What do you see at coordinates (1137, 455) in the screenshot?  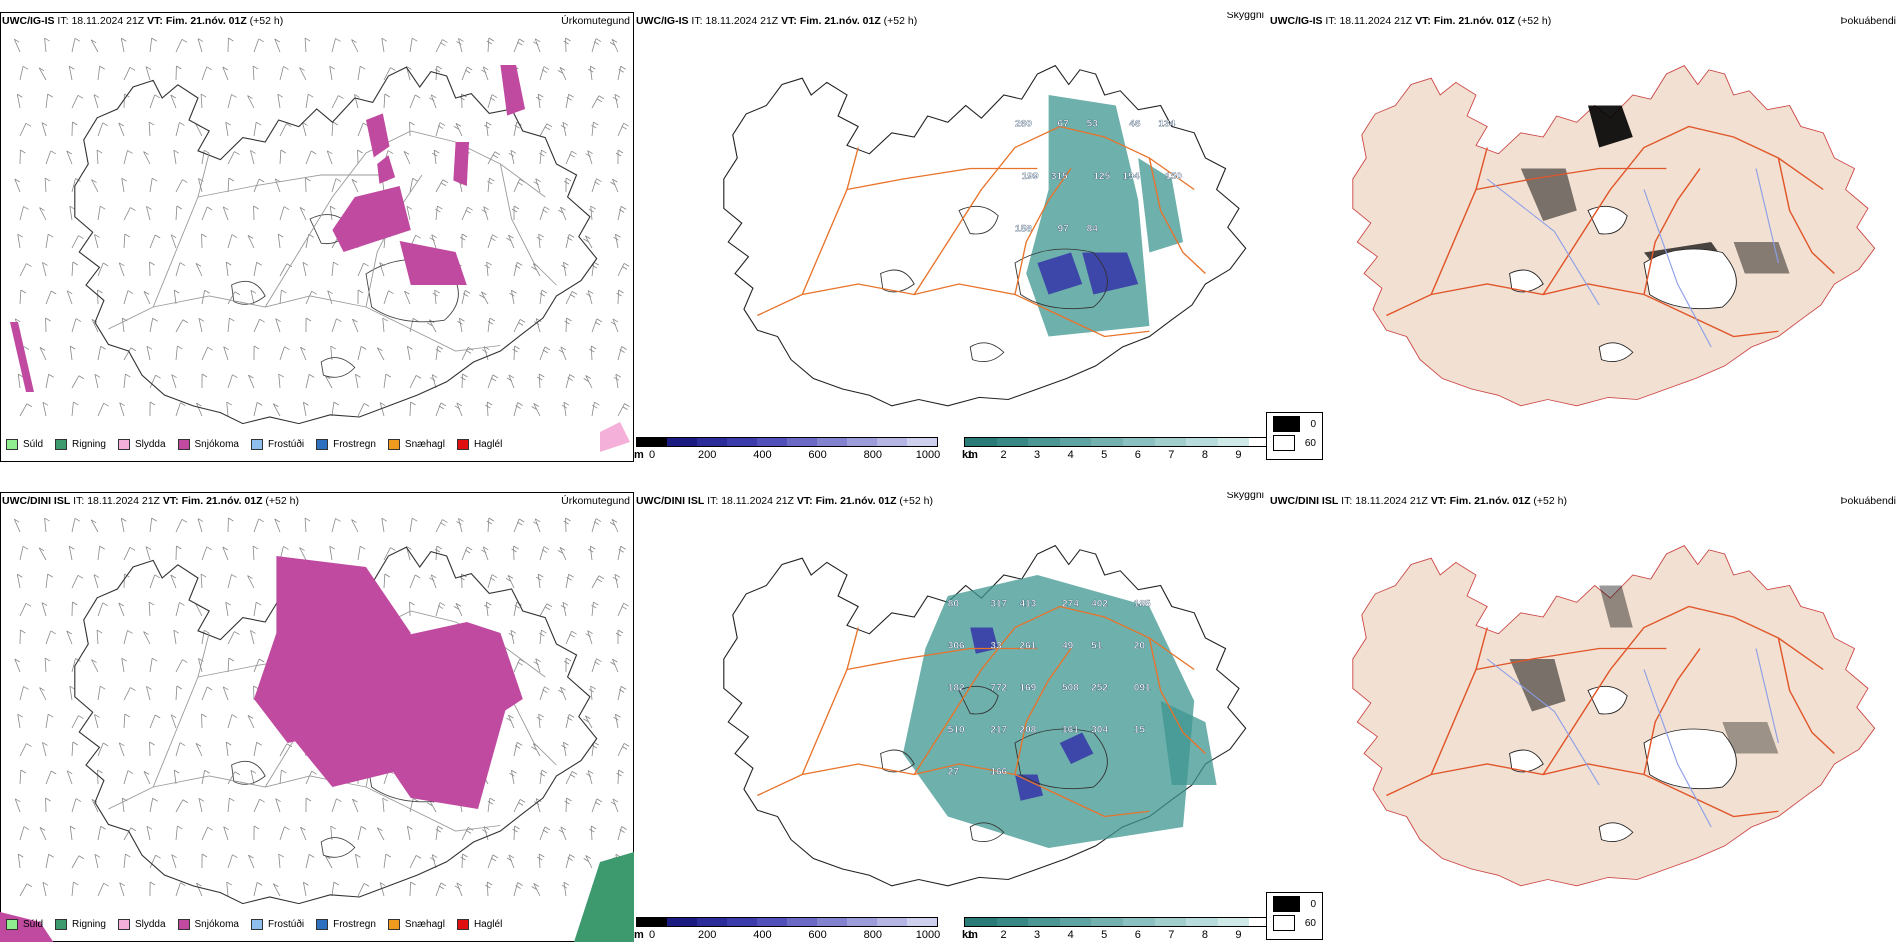 I see `colorbar-tick-label: 6` at bounding box center [1137, 455].